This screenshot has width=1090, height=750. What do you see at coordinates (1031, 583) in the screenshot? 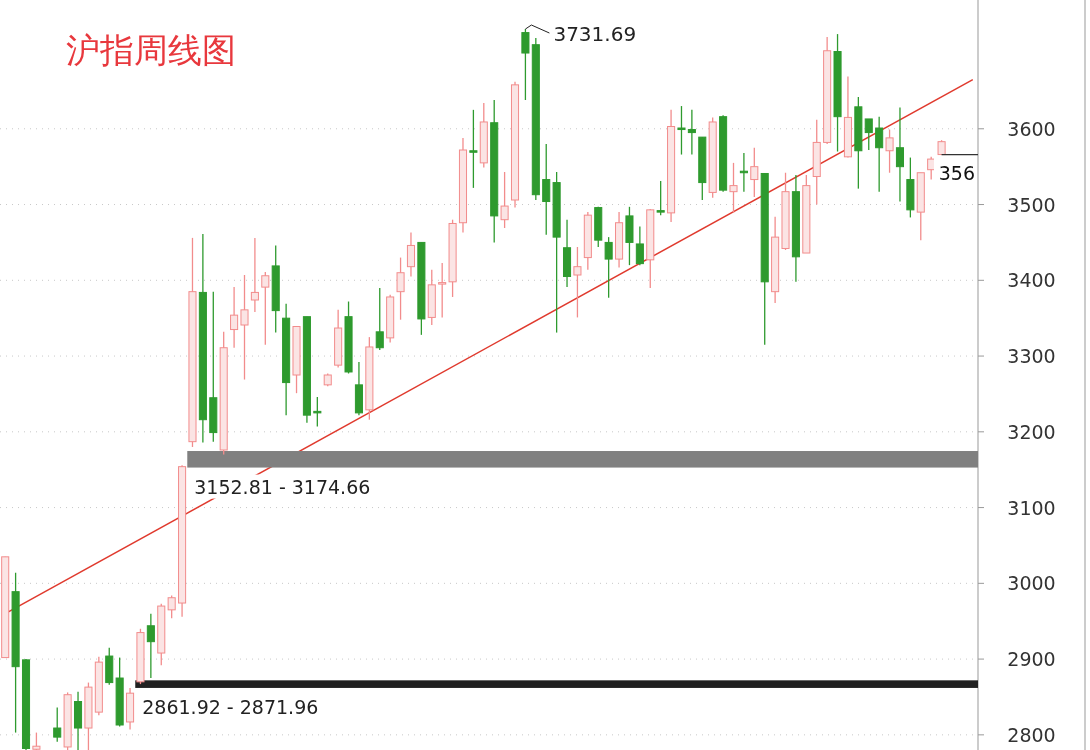
I see `y-tick-label: 3000` at bounding box center [1031, 583].